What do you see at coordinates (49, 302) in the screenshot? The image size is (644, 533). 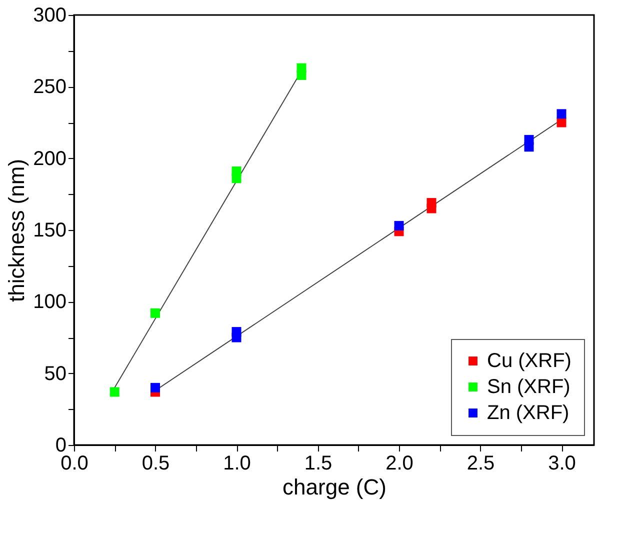 I see `y-tick-label: 100` at bounding box center [49, 302].